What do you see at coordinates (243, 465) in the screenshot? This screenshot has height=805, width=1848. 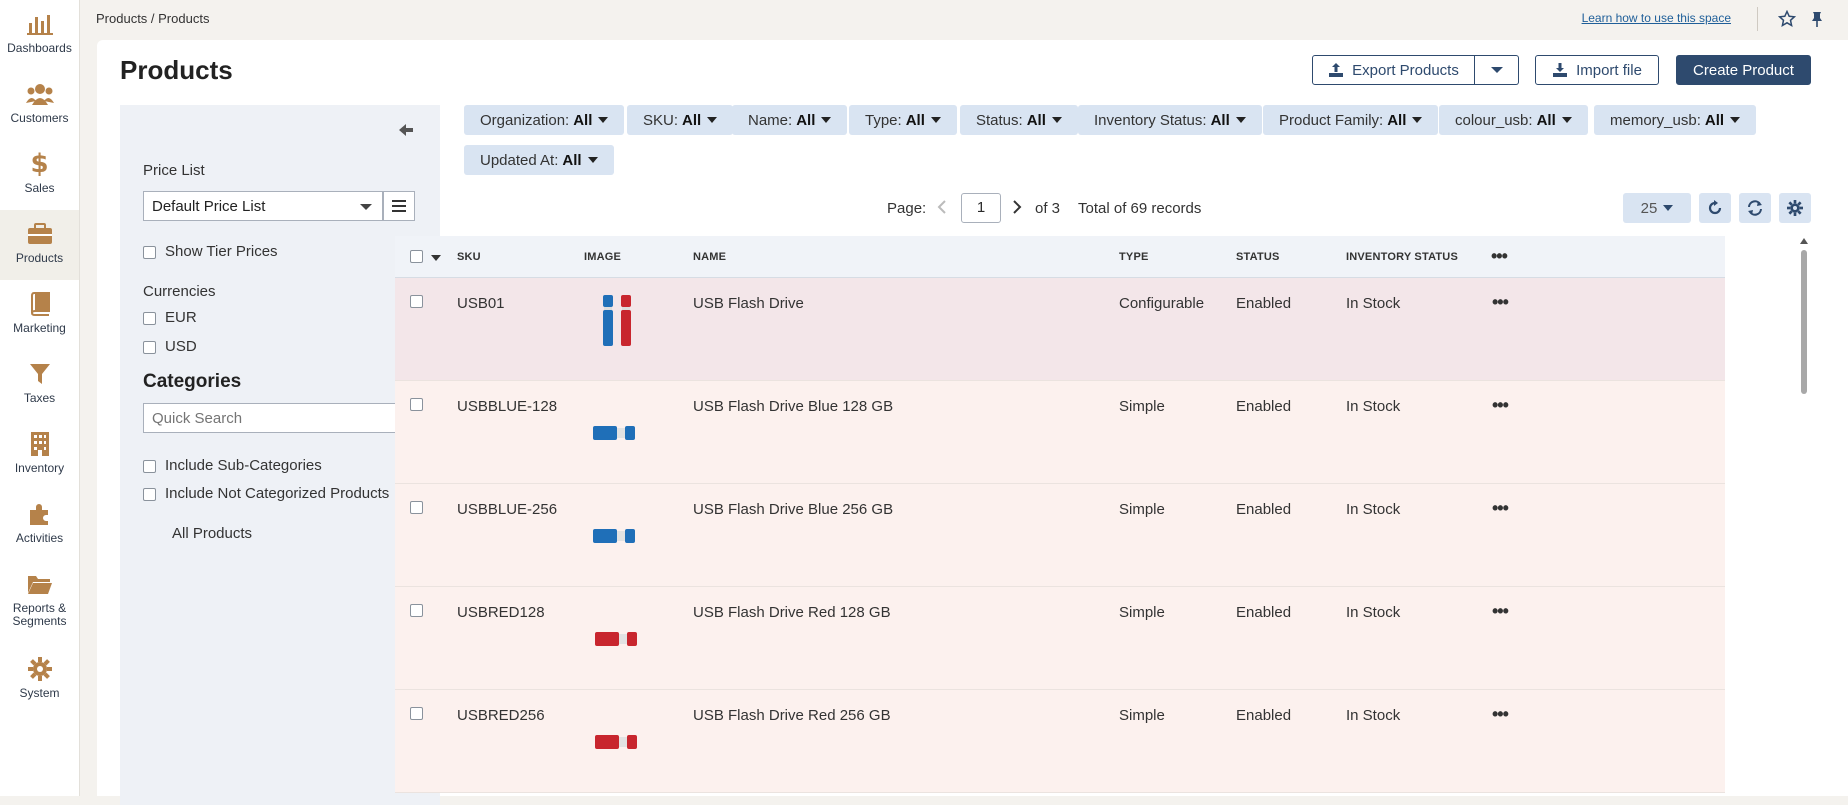 I see `include-sub-categories-label: Include Sub-Categories` at bounding box center [243, 465].